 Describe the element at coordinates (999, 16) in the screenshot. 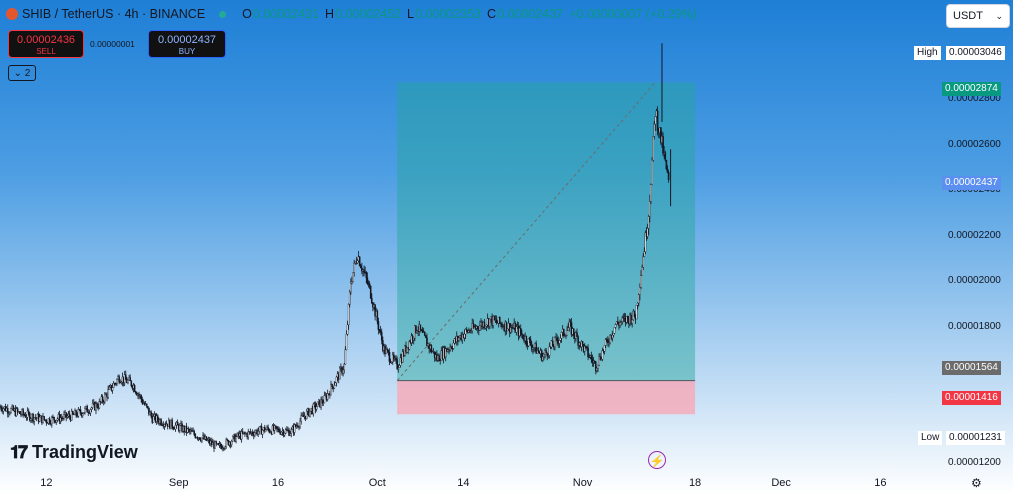

I see `chevron-down-icon: ⌄` at that location.